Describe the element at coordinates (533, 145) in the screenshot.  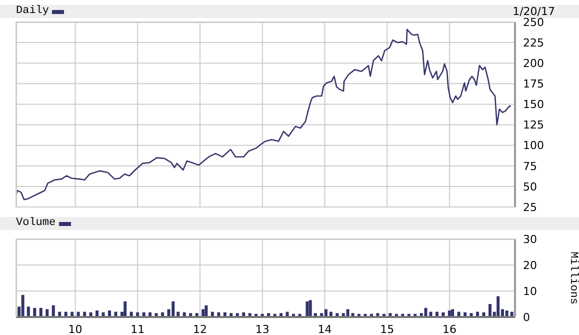
I see `y-tick-label: 100` at that location.